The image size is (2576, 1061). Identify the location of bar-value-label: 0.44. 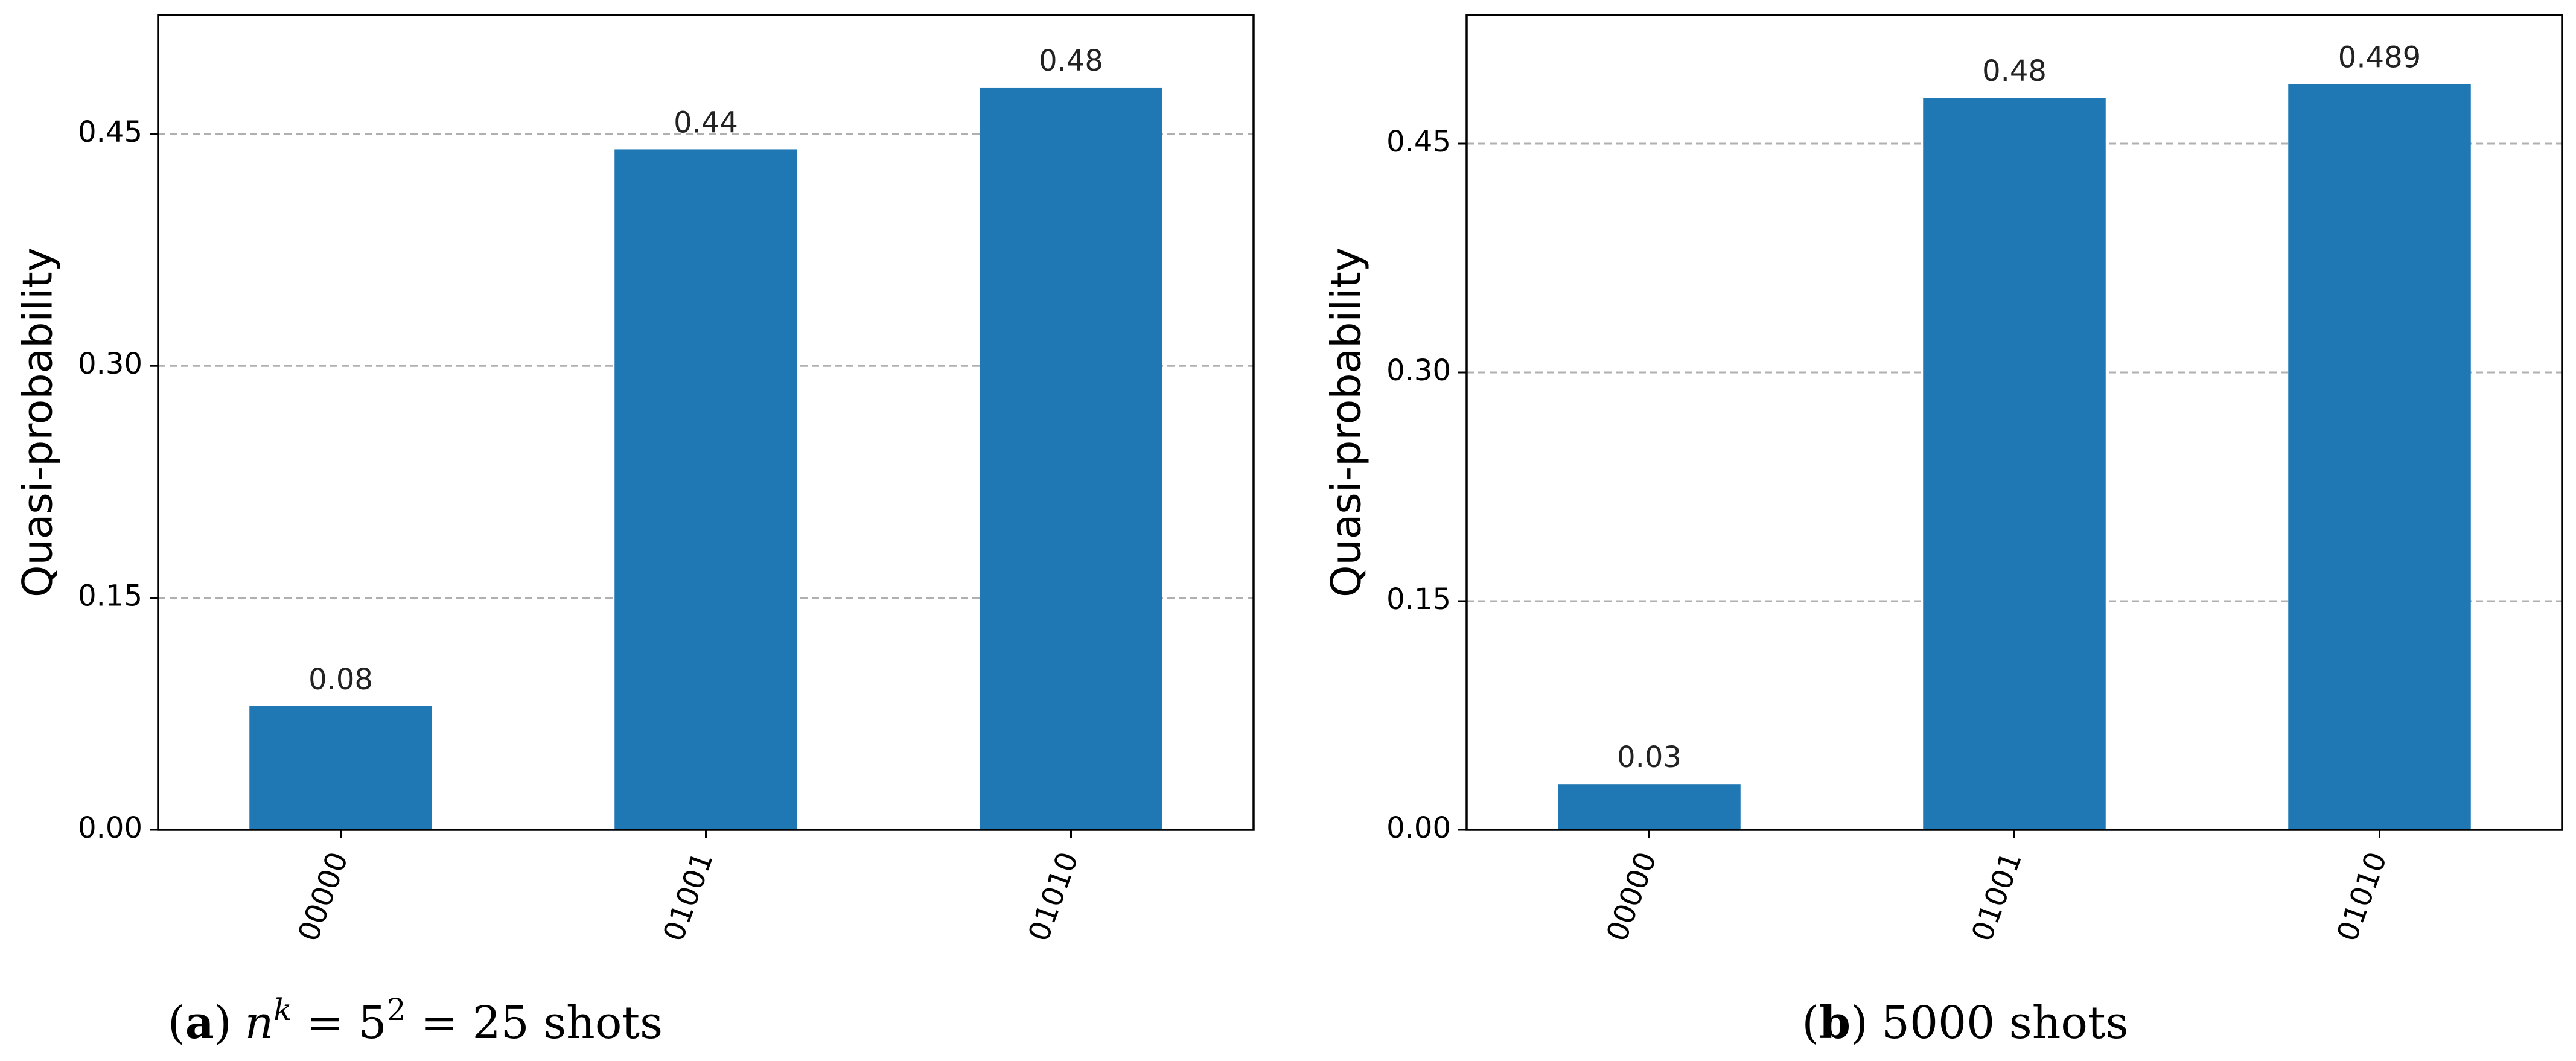
(706, 123).